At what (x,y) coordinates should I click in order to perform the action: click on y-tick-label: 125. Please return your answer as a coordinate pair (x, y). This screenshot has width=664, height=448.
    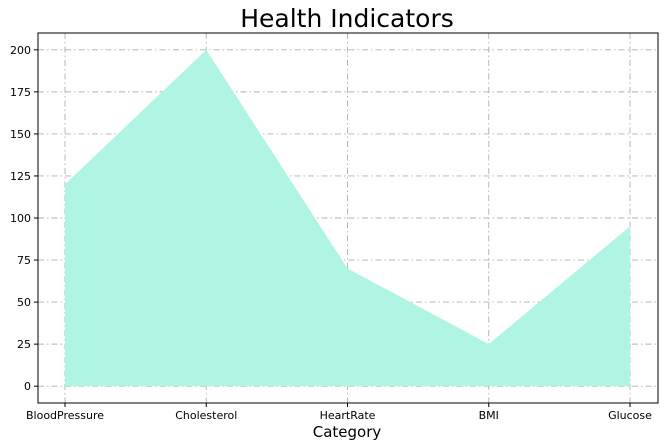
    Looking at the image, I should click on (20, 176).